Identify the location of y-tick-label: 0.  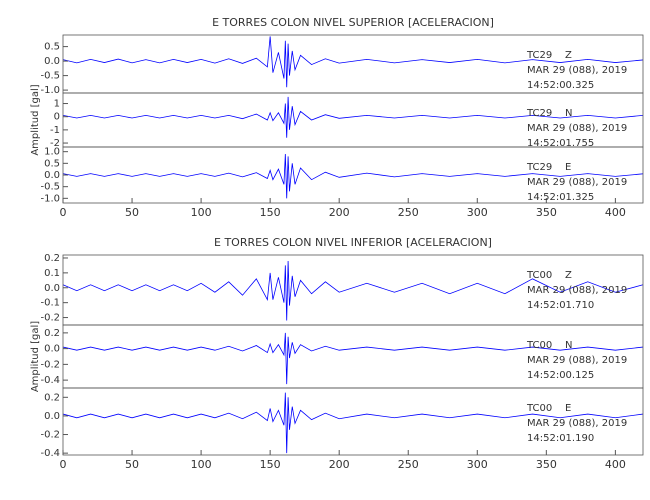
(57, 117).